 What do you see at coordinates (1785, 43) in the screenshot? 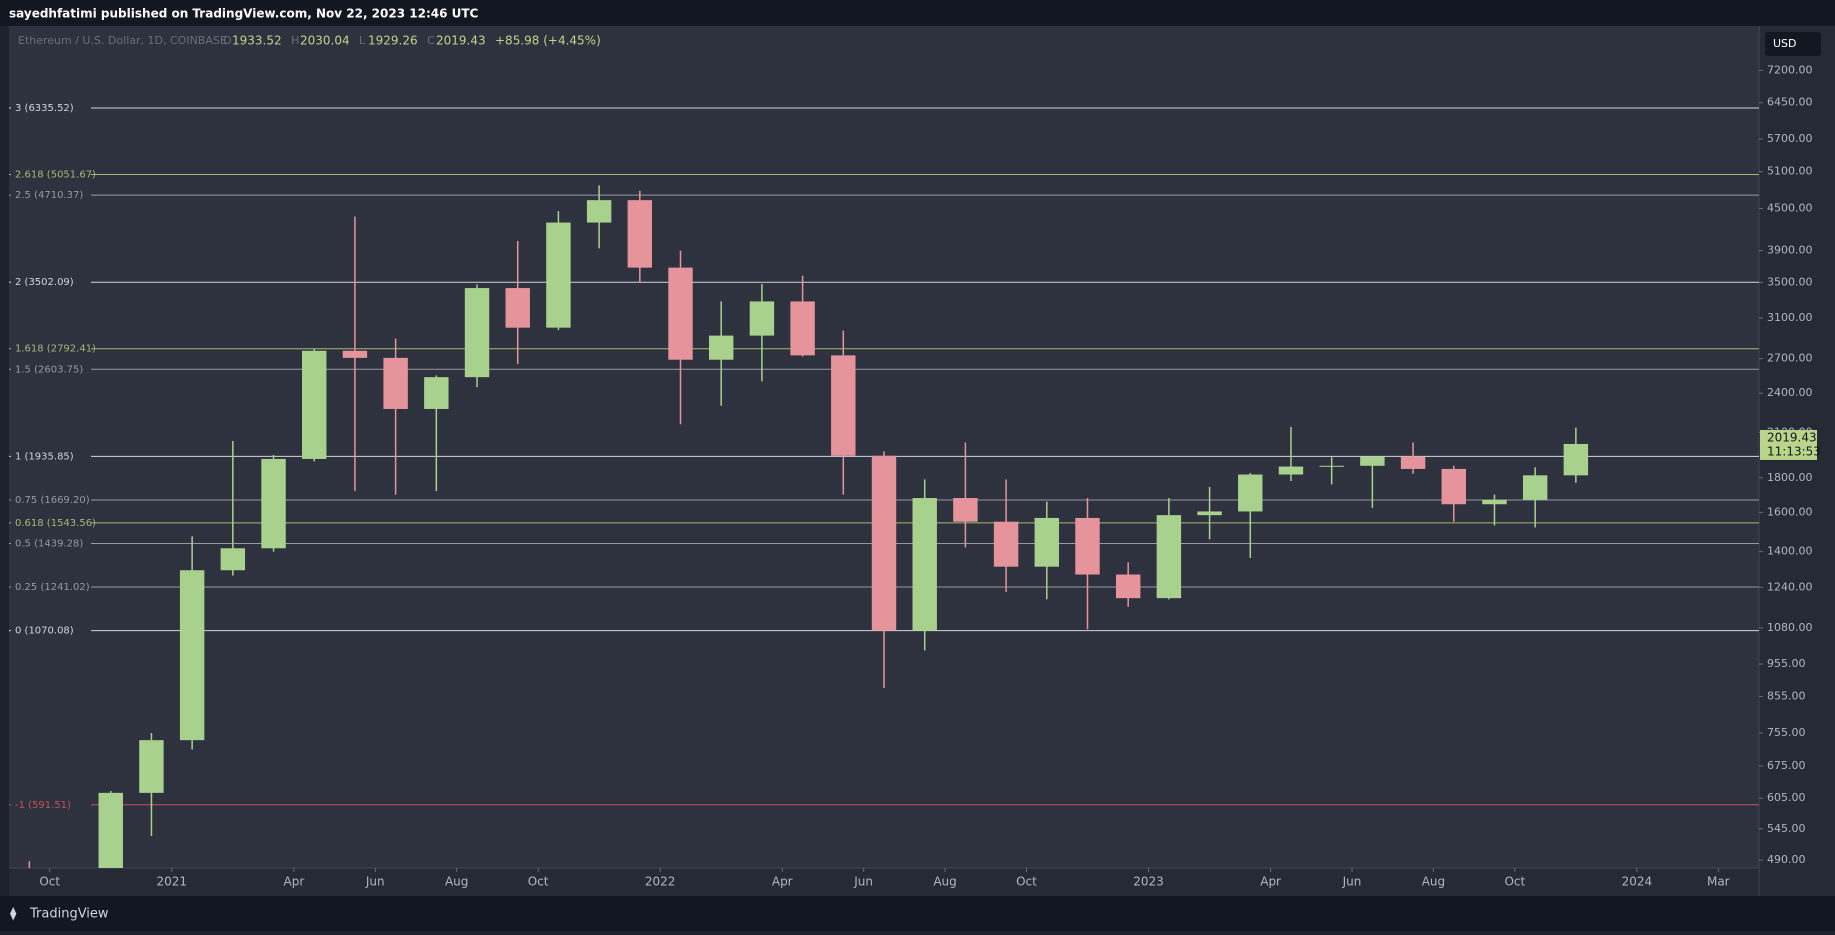
I see `currency-label: USD` at bounding box center [1785, 43].